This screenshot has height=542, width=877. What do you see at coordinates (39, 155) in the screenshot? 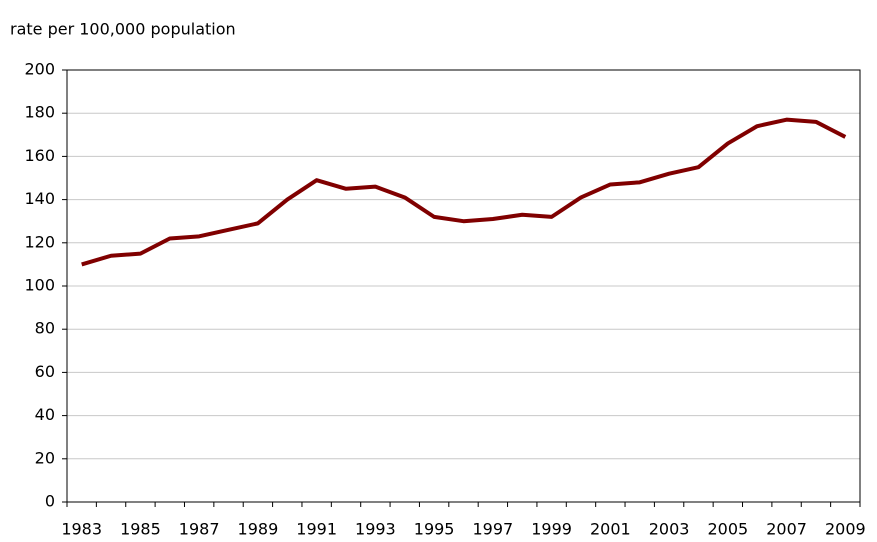
I see `y-tick-label: 160` at bounding box center [39, 155].